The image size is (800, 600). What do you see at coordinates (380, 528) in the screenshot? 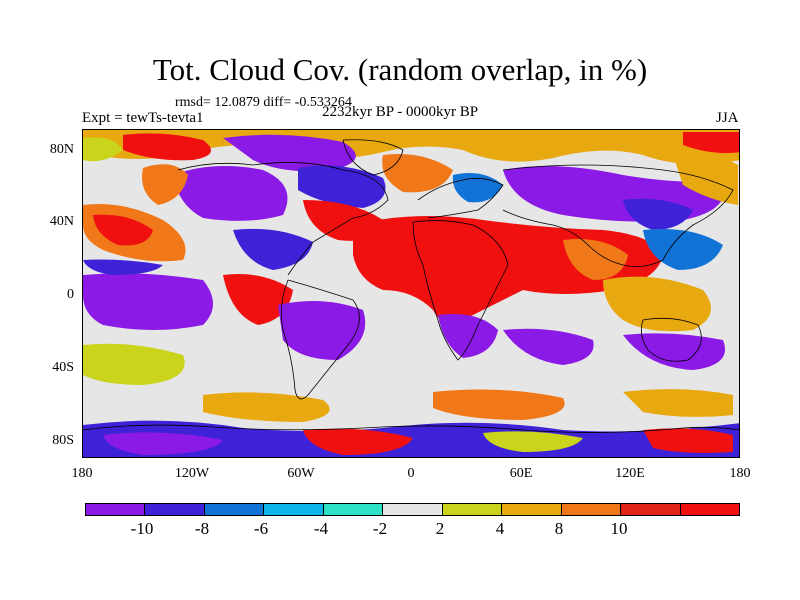
I see `colorbar-label: -2` at bounding box center [380, 528].